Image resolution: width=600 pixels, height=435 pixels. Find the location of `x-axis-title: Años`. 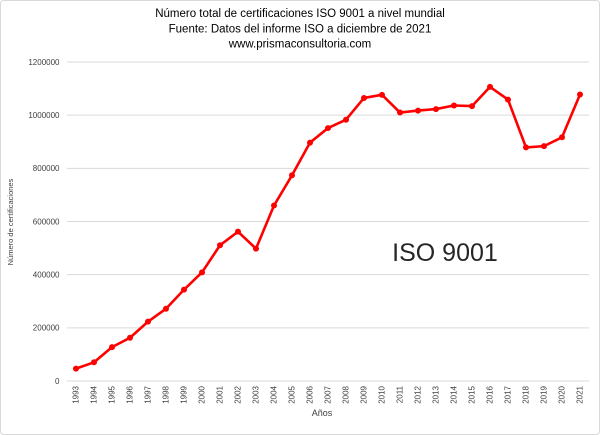

x-axis-title: Años is located at coordinates (322, 413).